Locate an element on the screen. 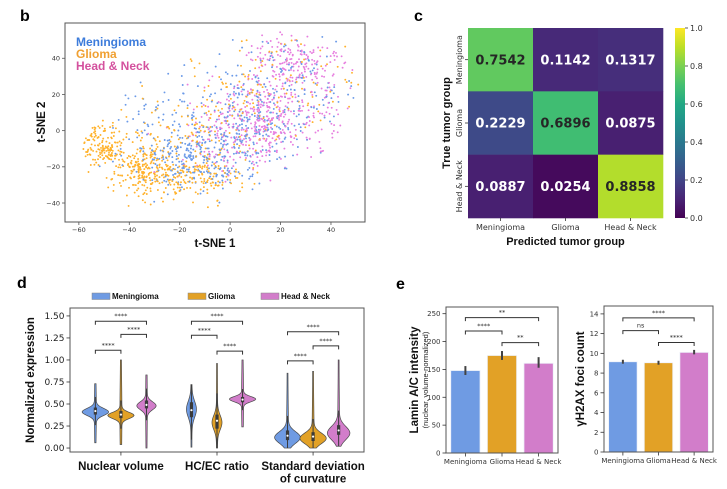 This screenshot has height=489, width=727. y-tick-label: 0.50 is located at coordinates (54, 405).